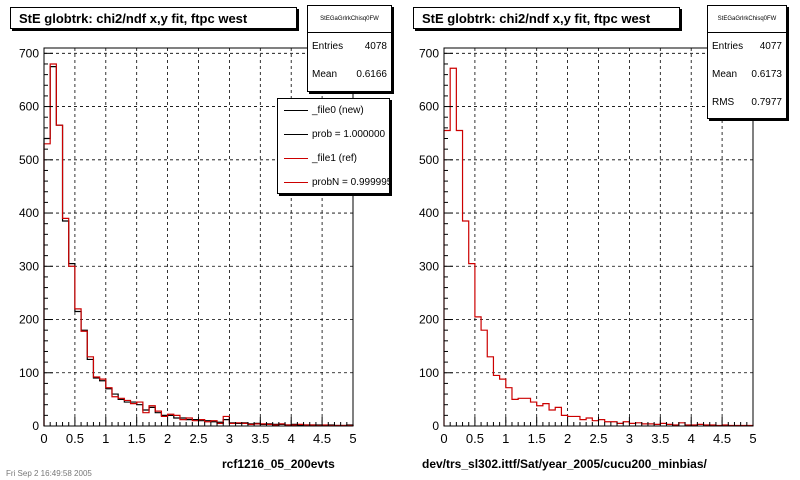 The width and height of the screenshot is (800, 480). What do you see at coordinates (338, 110) in the screenshot?
I see `legend-label: _file0 (new)` at bounding box center [338, 110].